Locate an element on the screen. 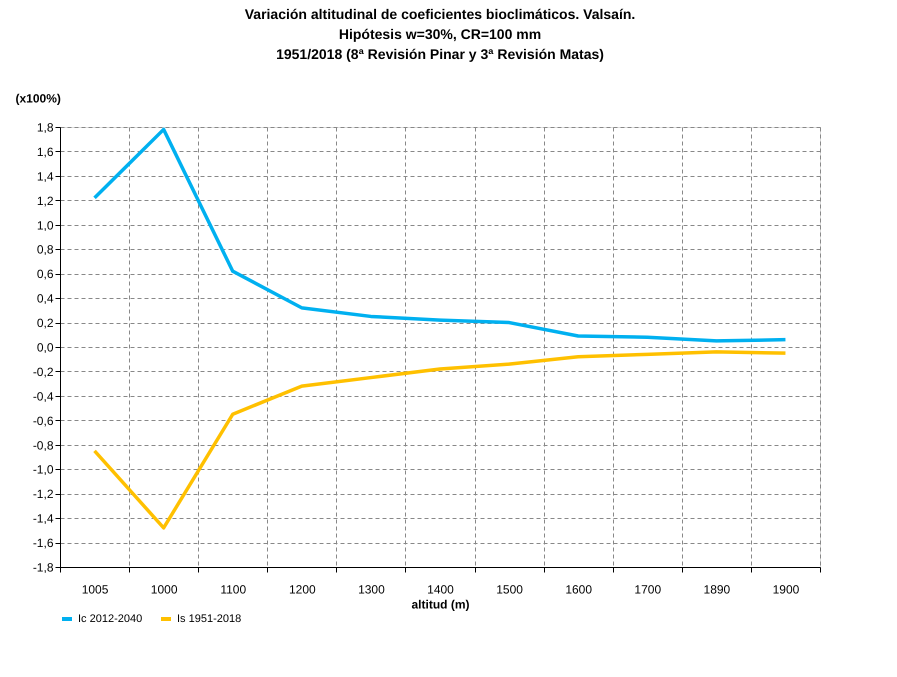  y-tick-label: 0,6 is located at coordinates (45, 274).